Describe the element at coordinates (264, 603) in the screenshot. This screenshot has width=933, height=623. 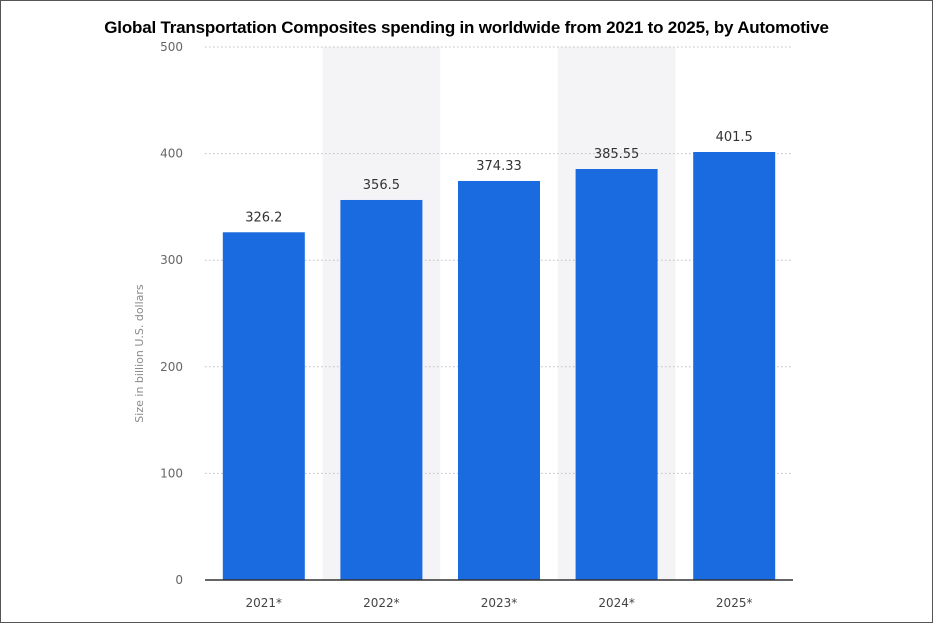
I see `x-tick-label: 2021*` at that location.